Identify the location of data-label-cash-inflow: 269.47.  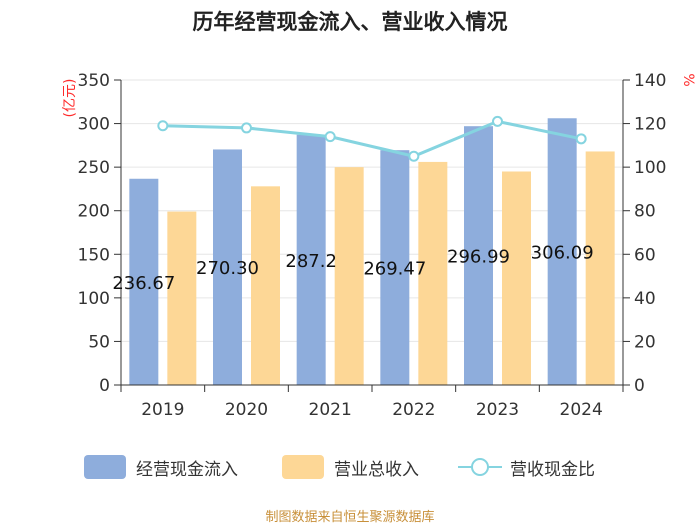
(394, 269).